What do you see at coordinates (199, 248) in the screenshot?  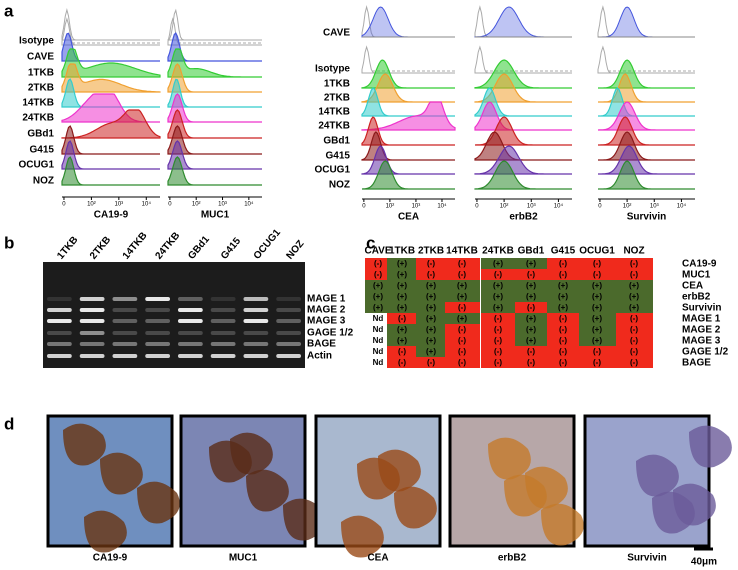 I see `lane-label: GBd1` at bounding box center [199, 248].